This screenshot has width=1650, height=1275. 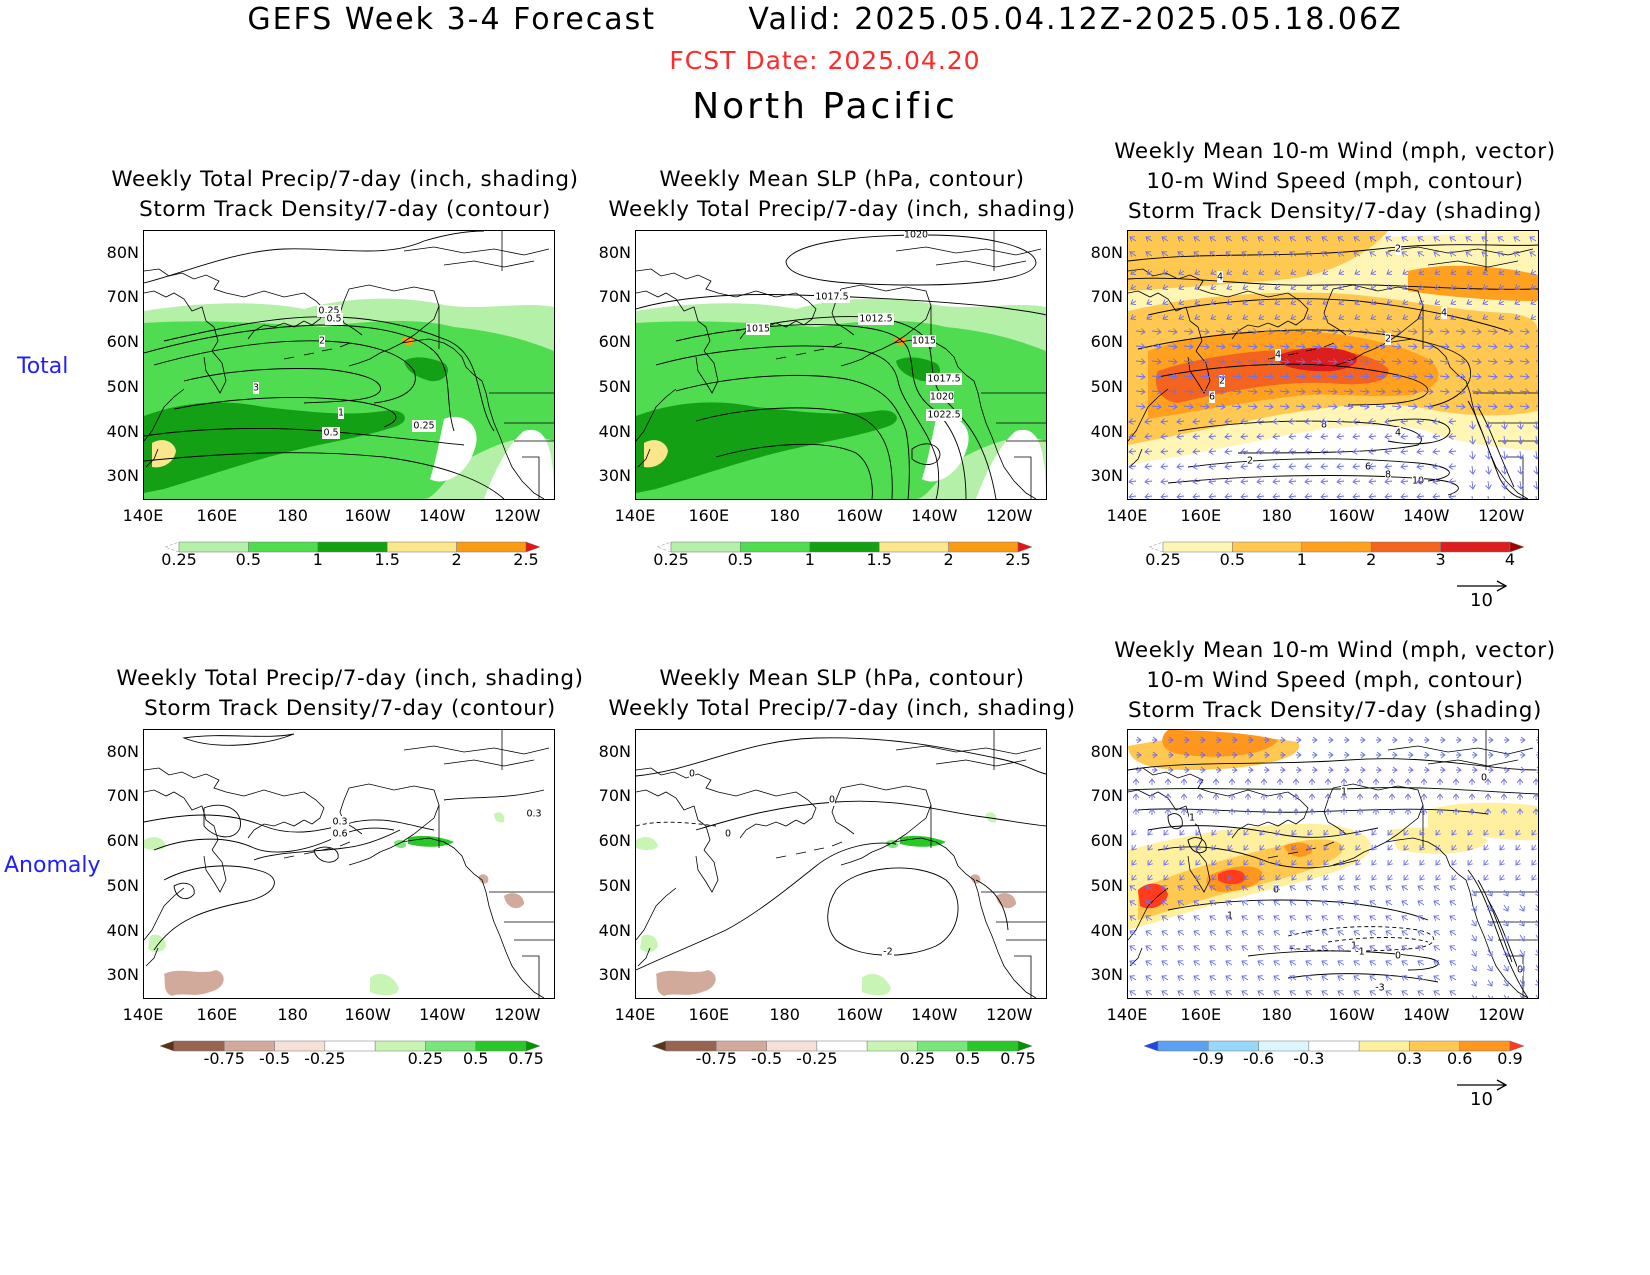 I want to click on colorbar-label: 0.5, so click(x=248, y=559).